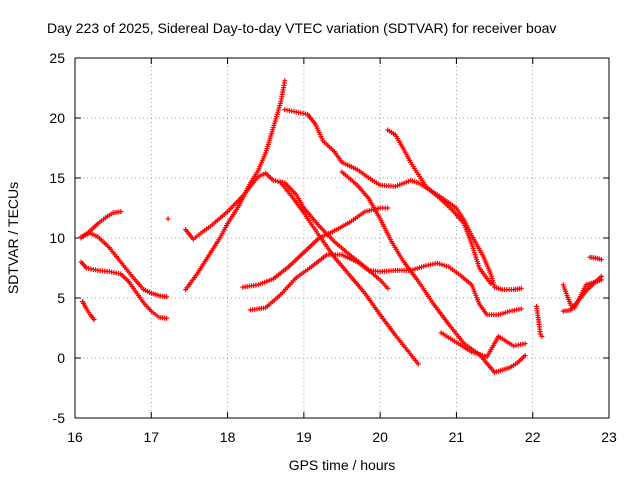 The image size is (640, 480). Describe the element at coordinates (304, 437) in the screenshot. I see `x-tick-label: 19` at that location.